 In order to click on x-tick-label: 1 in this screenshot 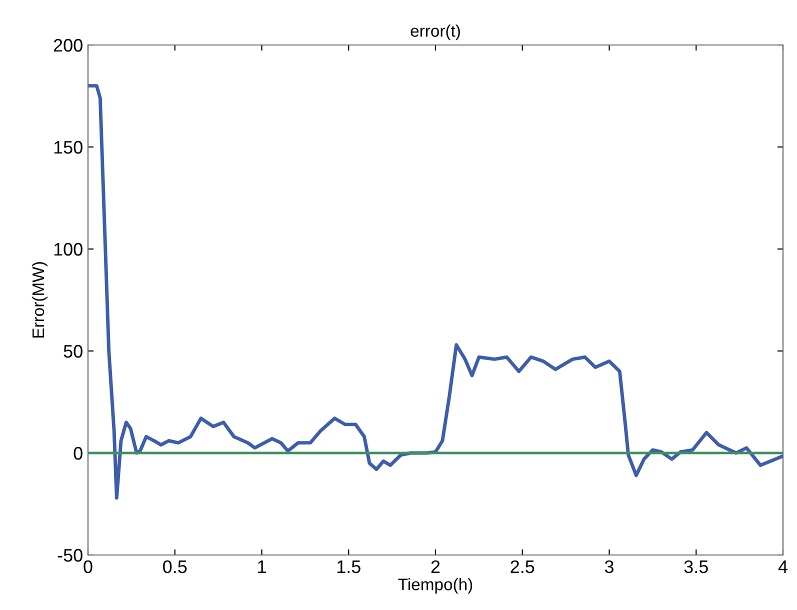, I will do `click(262, 566)`.